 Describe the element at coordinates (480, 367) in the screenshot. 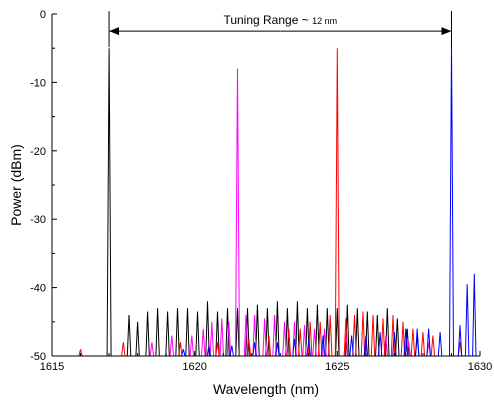

I see `x-tick-label: 1630` at that location.